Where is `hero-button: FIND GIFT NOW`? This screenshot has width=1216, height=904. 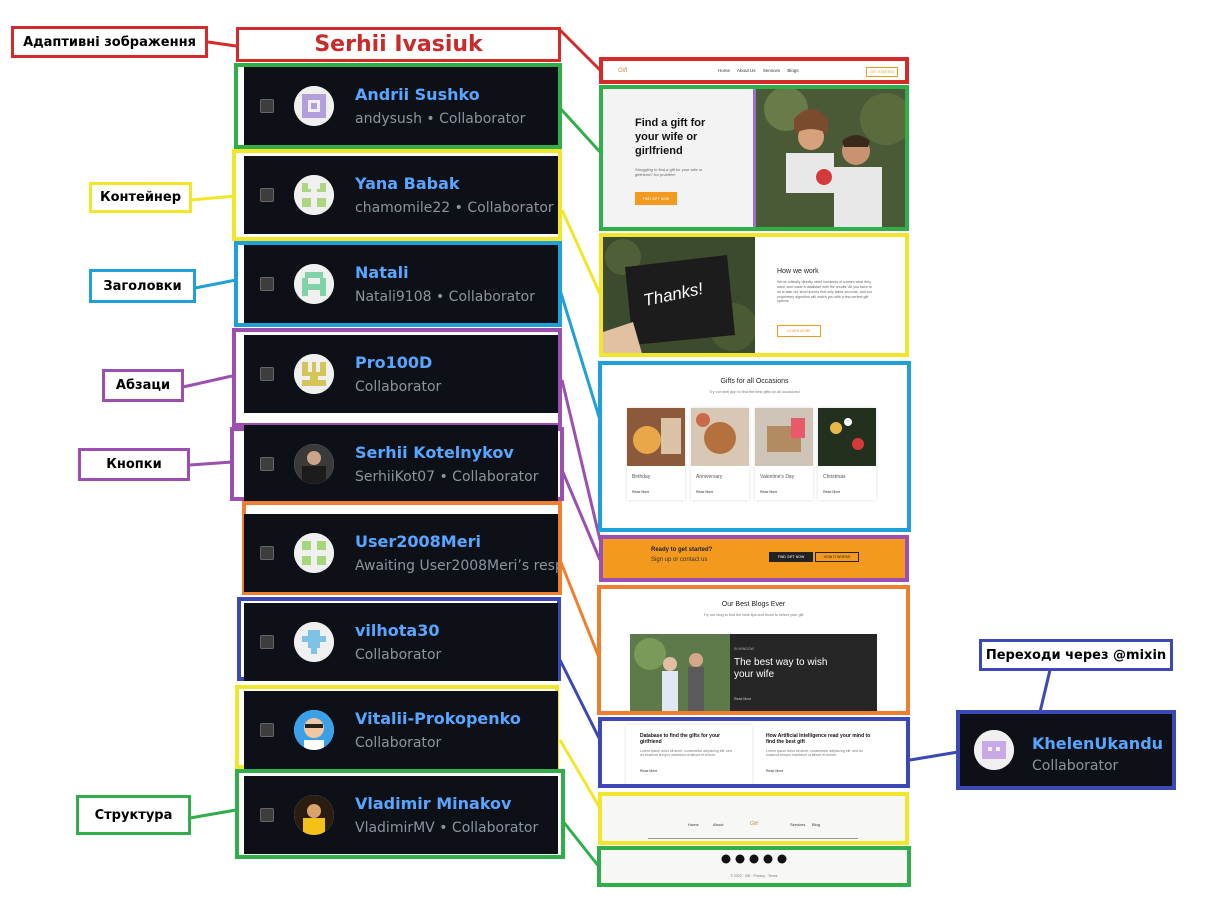
hero-button: FIND GIFT NOW is located at coordinates (656, 198).